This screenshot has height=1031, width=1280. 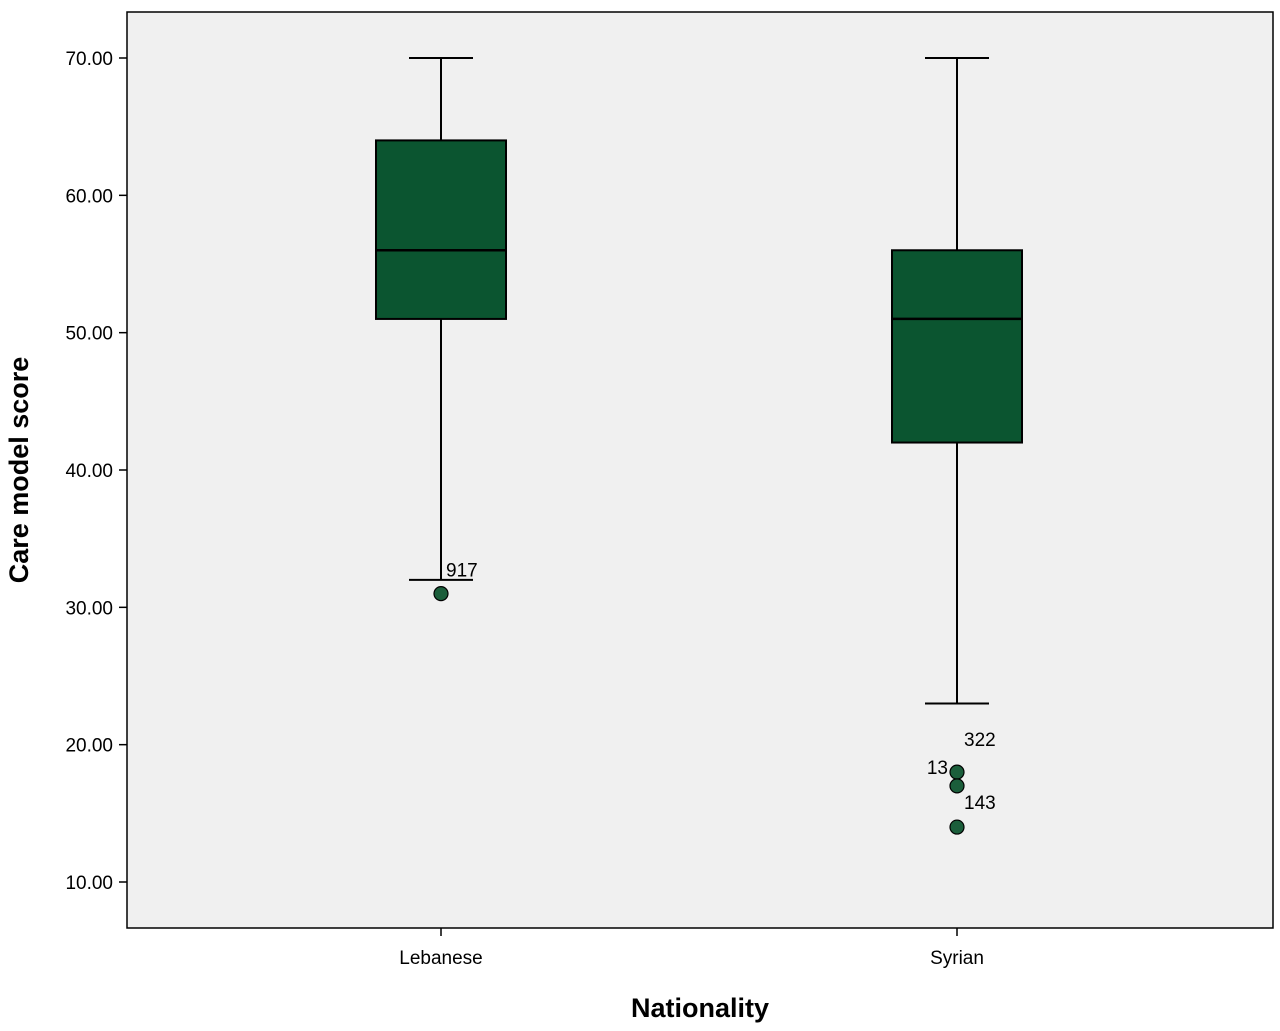 What do you see at coordinates (980, 803) in the screenshot?
I see `outlier-label: 143` at bounding box center [980, 803].